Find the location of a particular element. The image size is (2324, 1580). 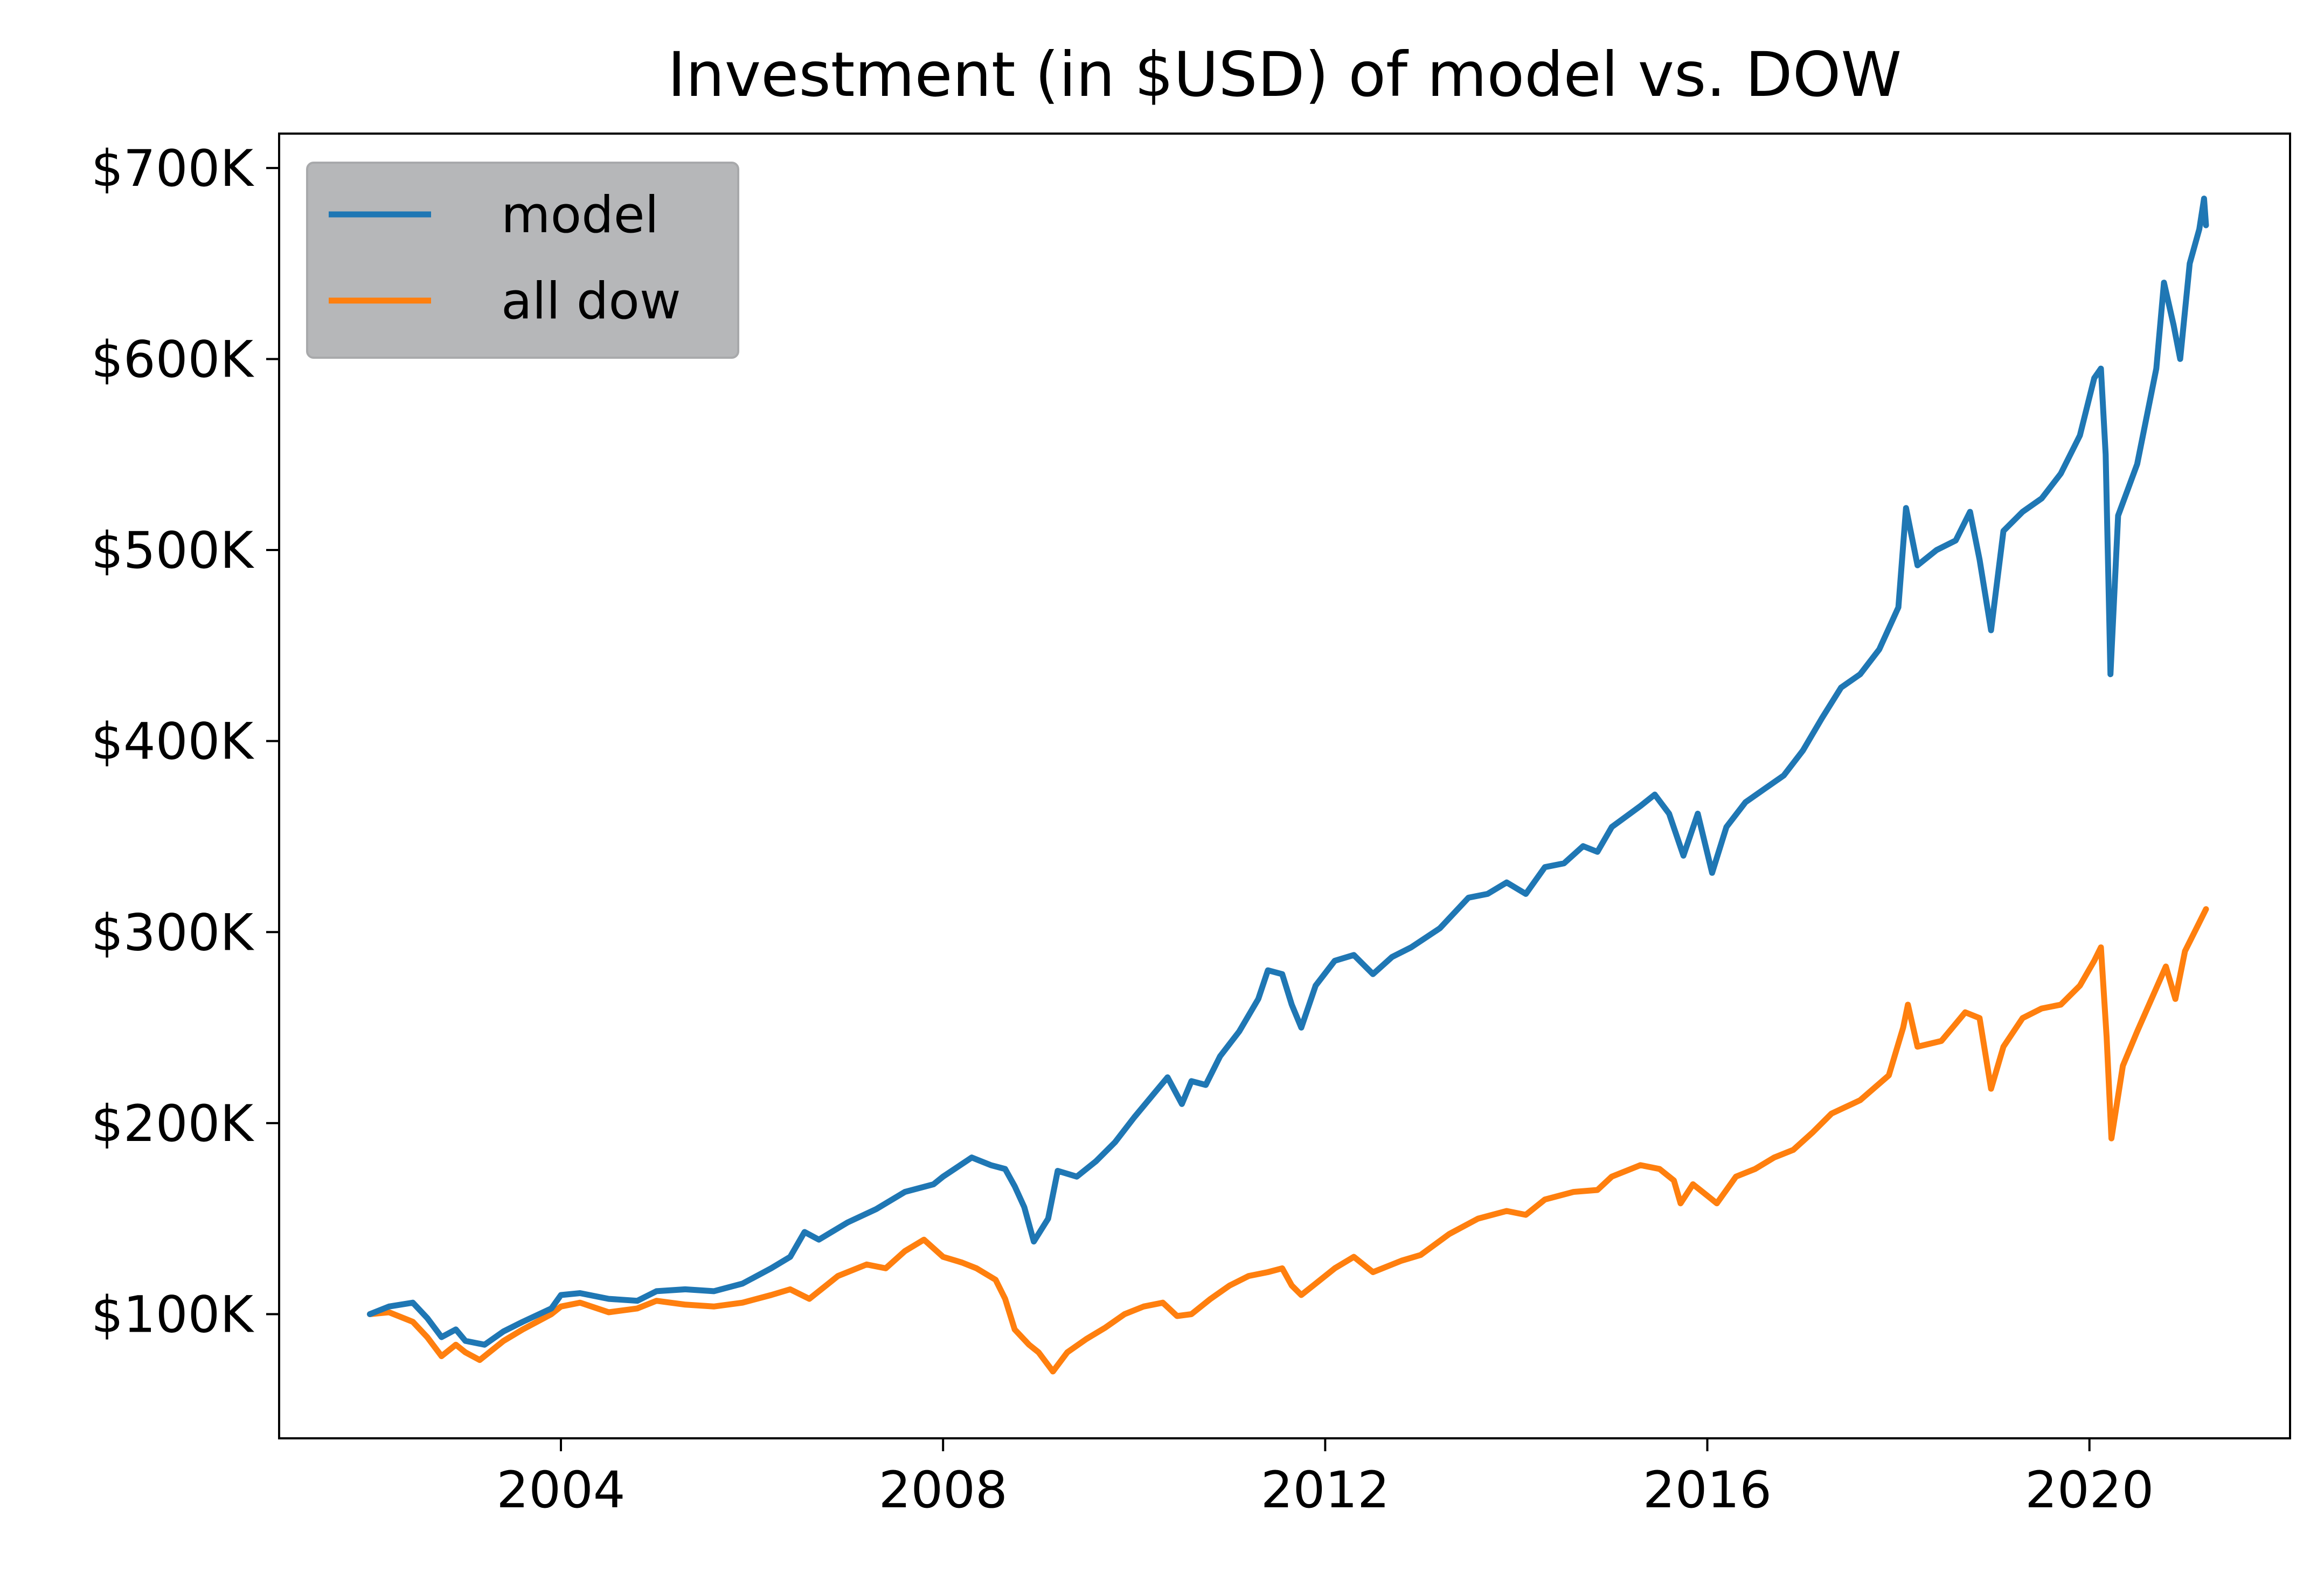

legend: model all dow is located at coordinates (522, 260).